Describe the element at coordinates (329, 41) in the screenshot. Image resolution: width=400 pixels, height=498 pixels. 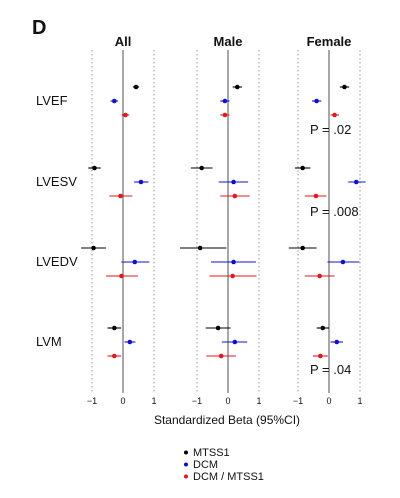
I see `panel-title-female: Female` at that location.